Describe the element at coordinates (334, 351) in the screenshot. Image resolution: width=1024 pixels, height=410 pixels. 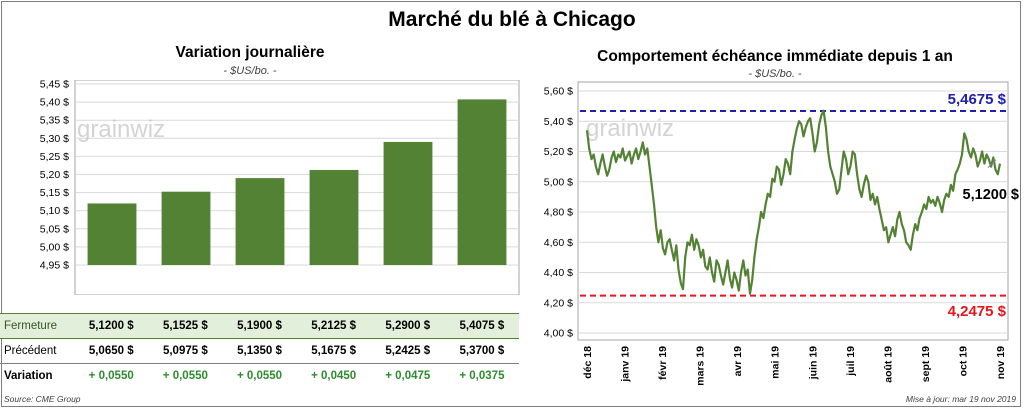
I see `table-cell: 5,1675 $` at that location.